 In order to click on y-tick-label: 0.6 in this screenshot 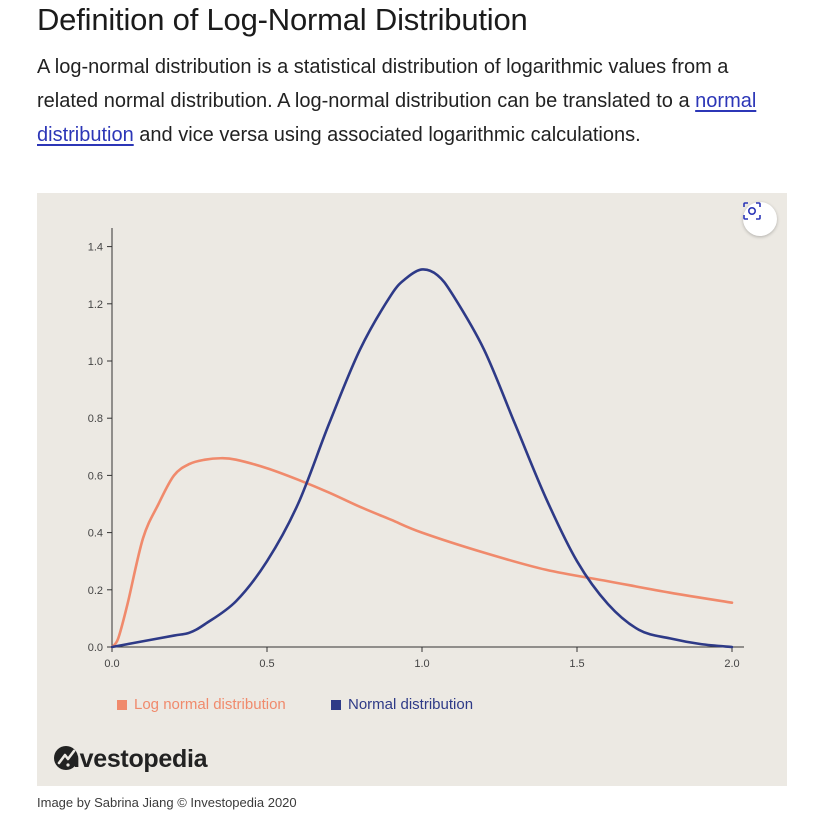, I will do `click(95, 476)`.